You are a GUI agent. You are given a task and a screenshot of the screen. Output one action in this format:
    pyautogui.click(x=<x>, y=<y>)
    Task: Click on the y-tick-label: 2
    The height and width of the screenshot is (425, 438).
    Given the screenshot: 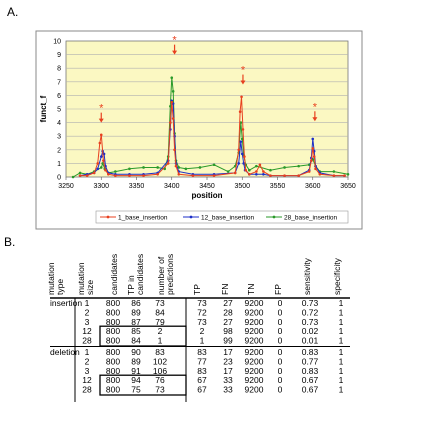 What is the action you would take?
    pyautogui.click(x=59, y=150)
    